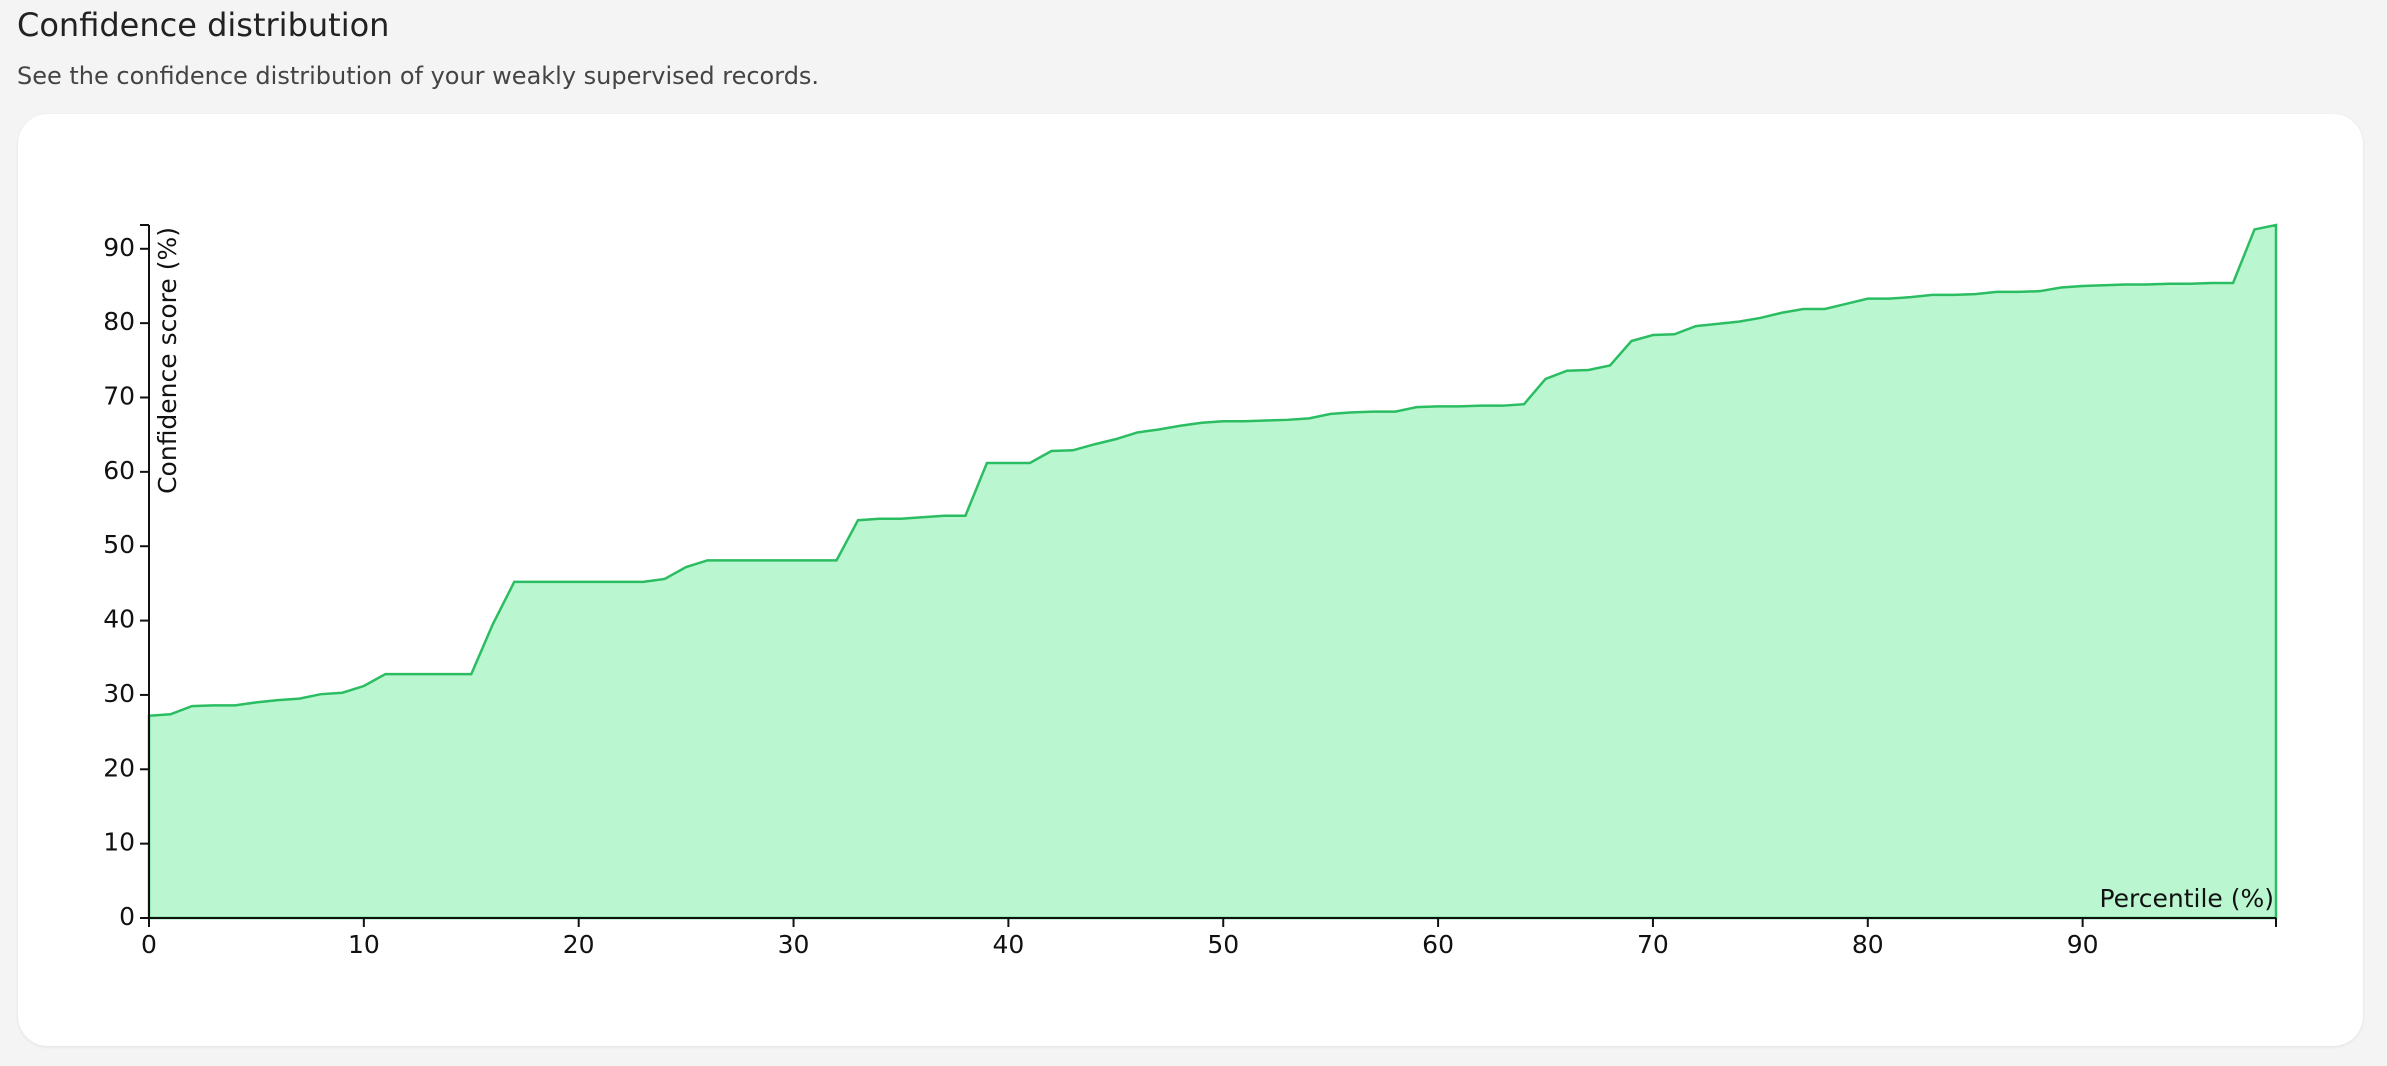 The width and height of the screenshot is (2387, 1066). Describe the element at coordinates (119, 321) in the screenshot. I see `y-tick-label: 80` at that location.